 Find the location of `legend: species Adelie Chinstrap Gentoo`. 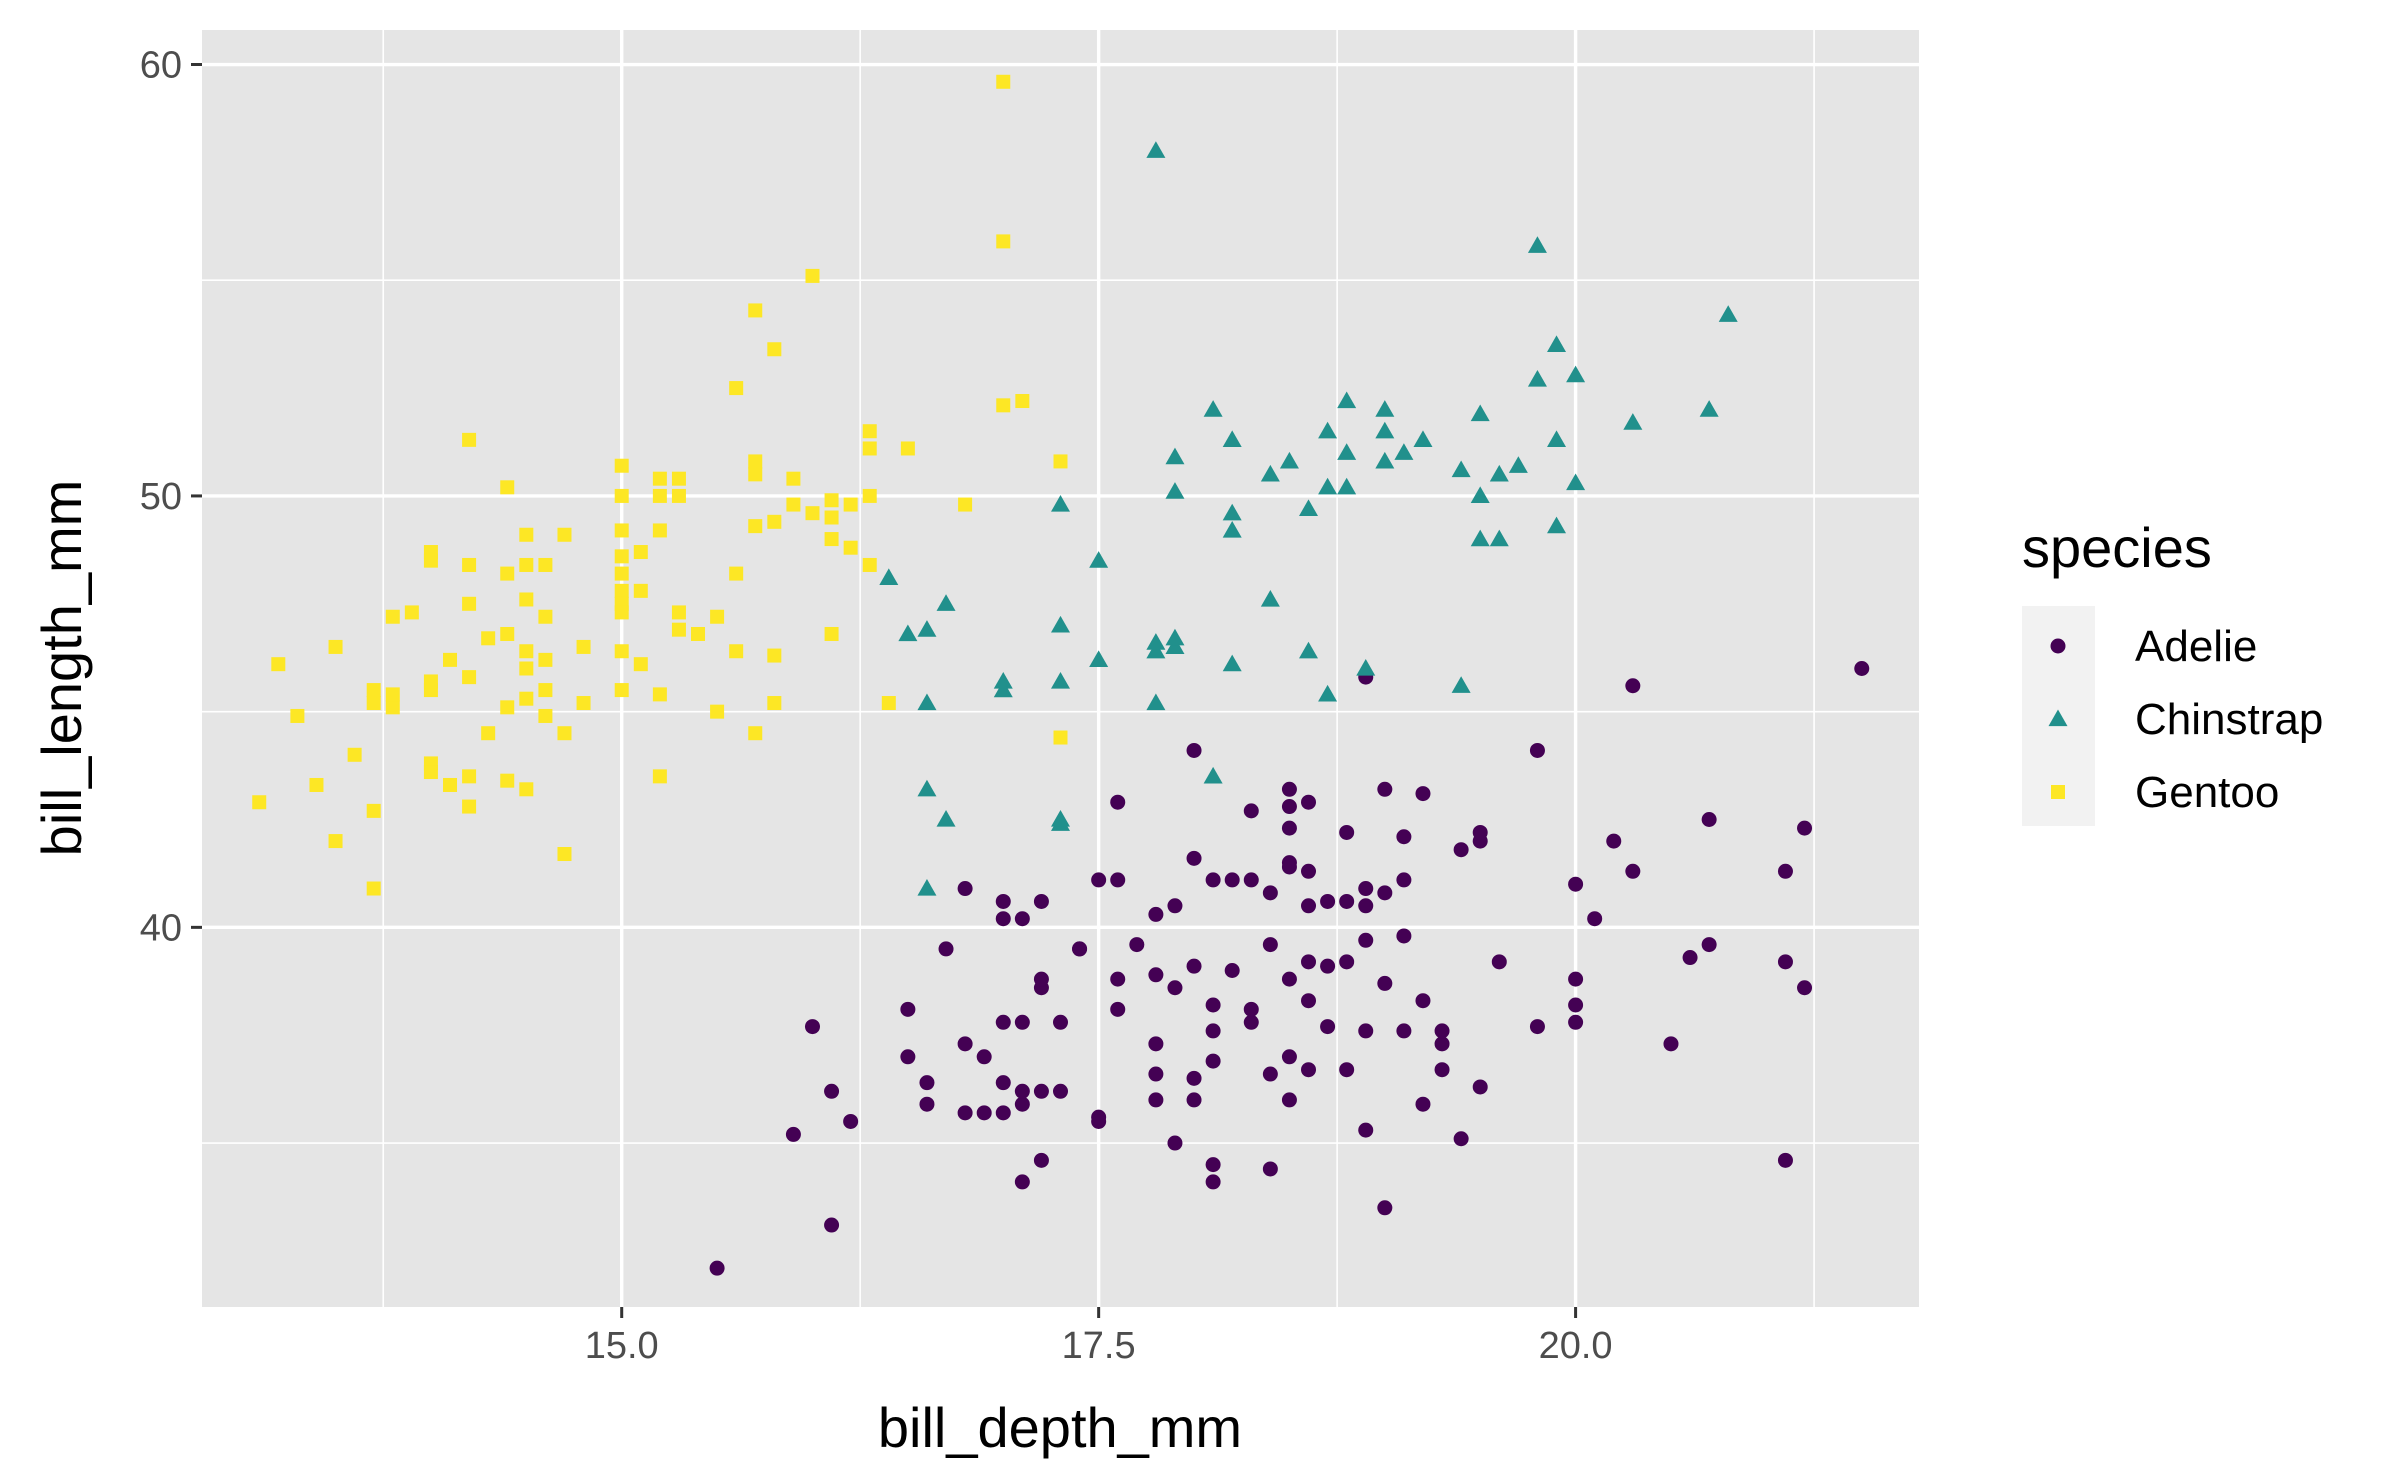

legend: species Adelie Chinstrap Gentoo is located at coordinates (2172, 671).